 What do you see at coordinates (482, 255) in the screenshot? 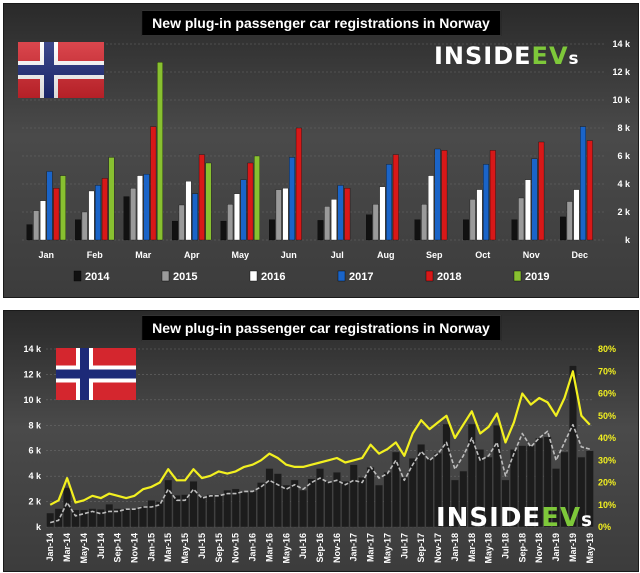
I see `x-tick-label: Oct` at bounding box center [482, 255].